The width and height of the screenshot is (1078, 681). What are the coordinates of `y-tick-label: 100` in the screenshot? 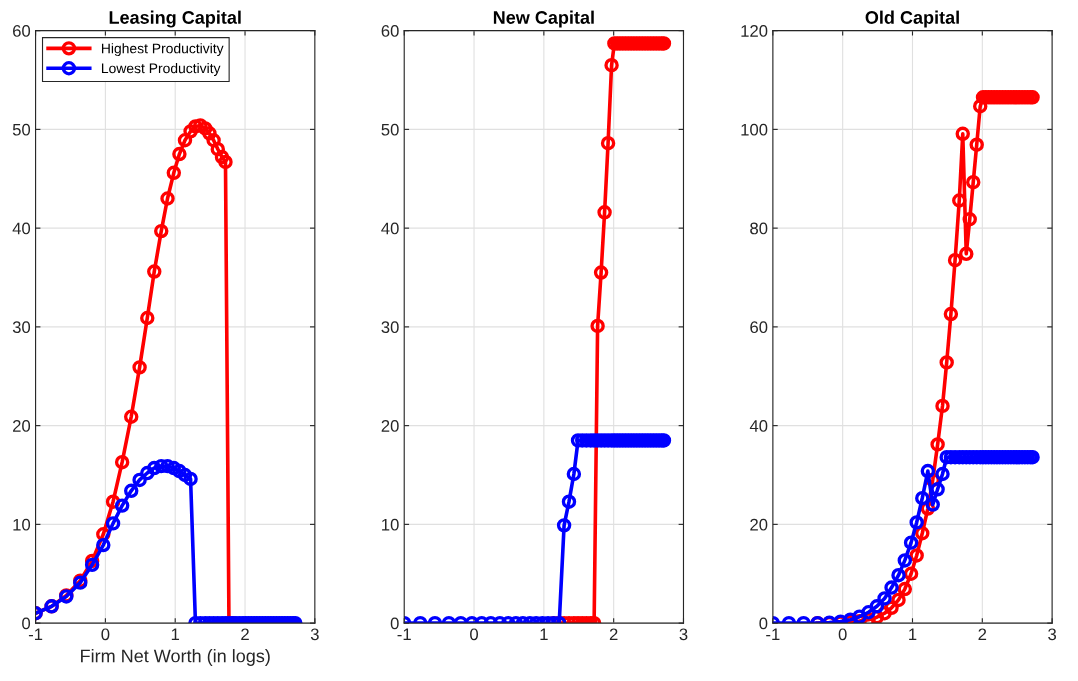 It's located at (754, 129).